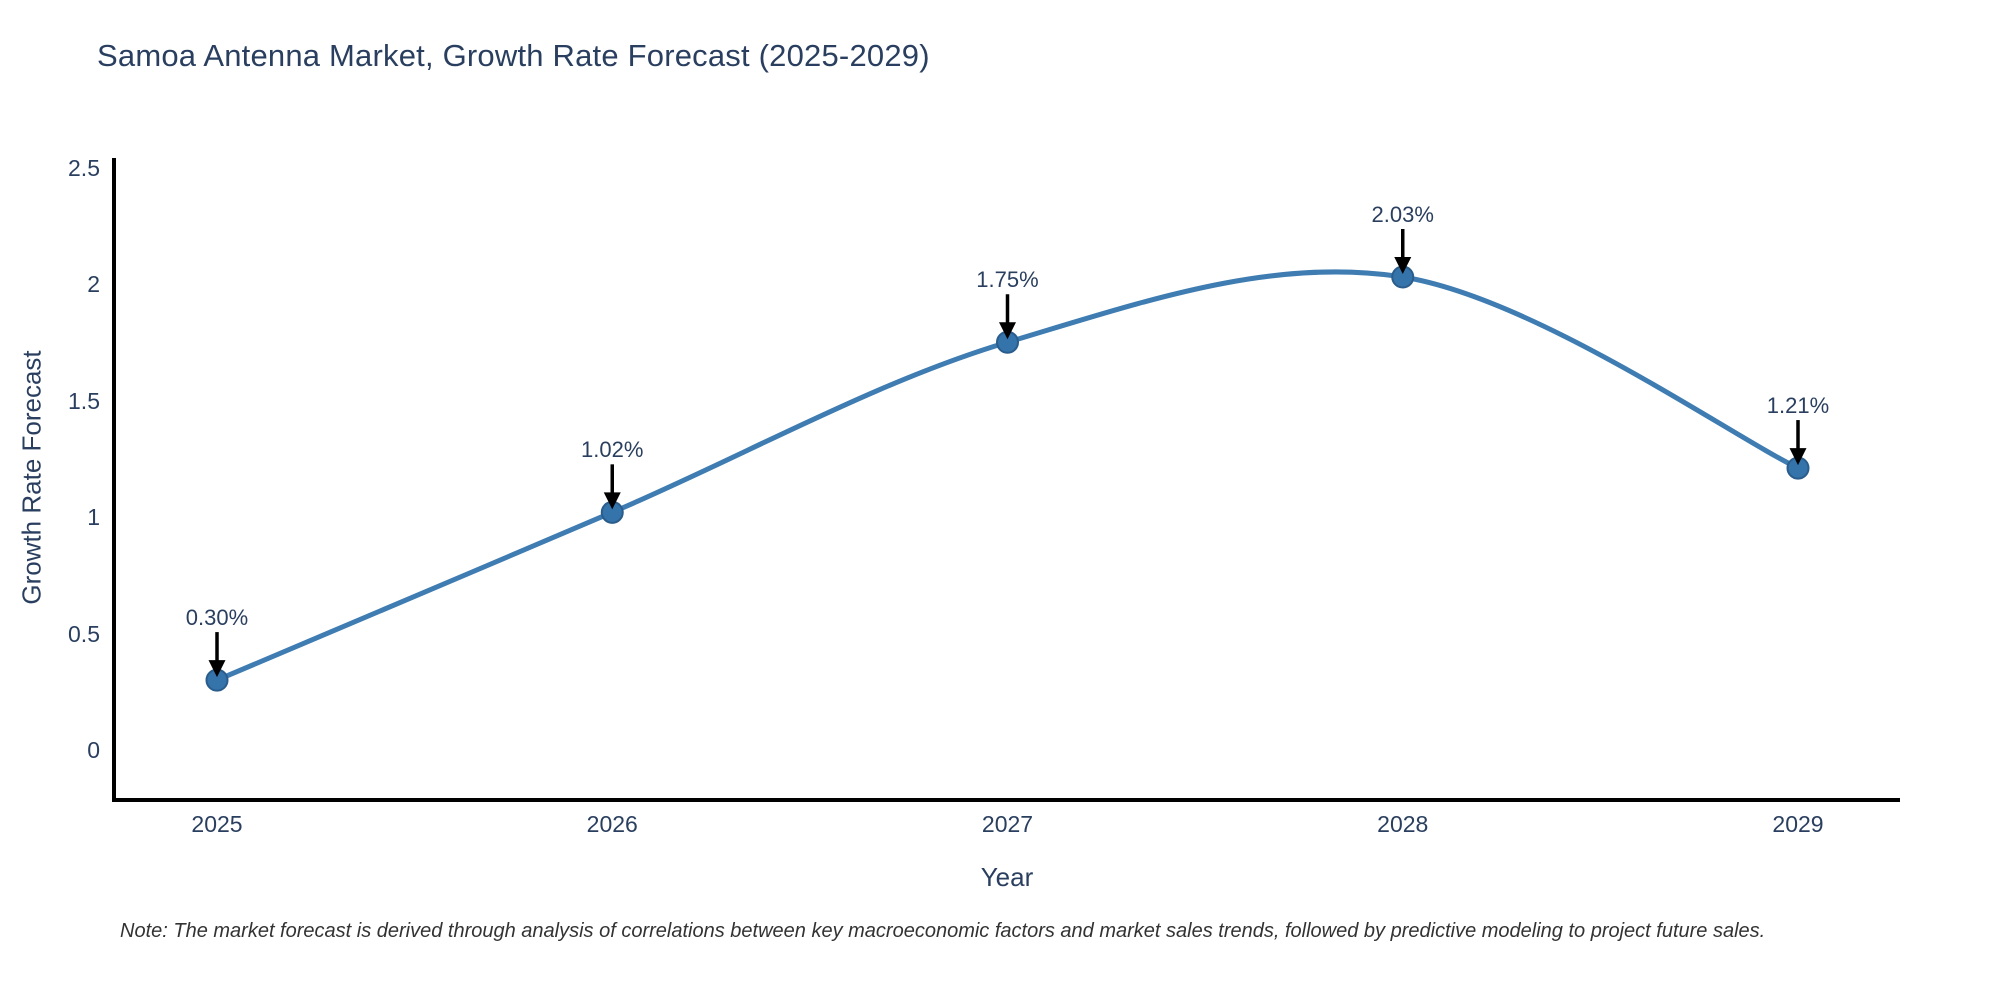 This screenshot has height=1000, width=2000. I want to click on annotation-arrowhead-2028, so click(1403, 266).